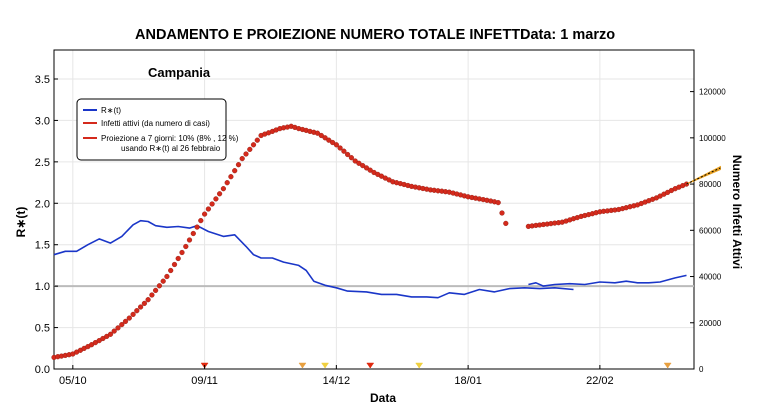  Describe the element at coordinates (42, 370) in the screenshot. I see `left-tick-label: 0.0` at that location.